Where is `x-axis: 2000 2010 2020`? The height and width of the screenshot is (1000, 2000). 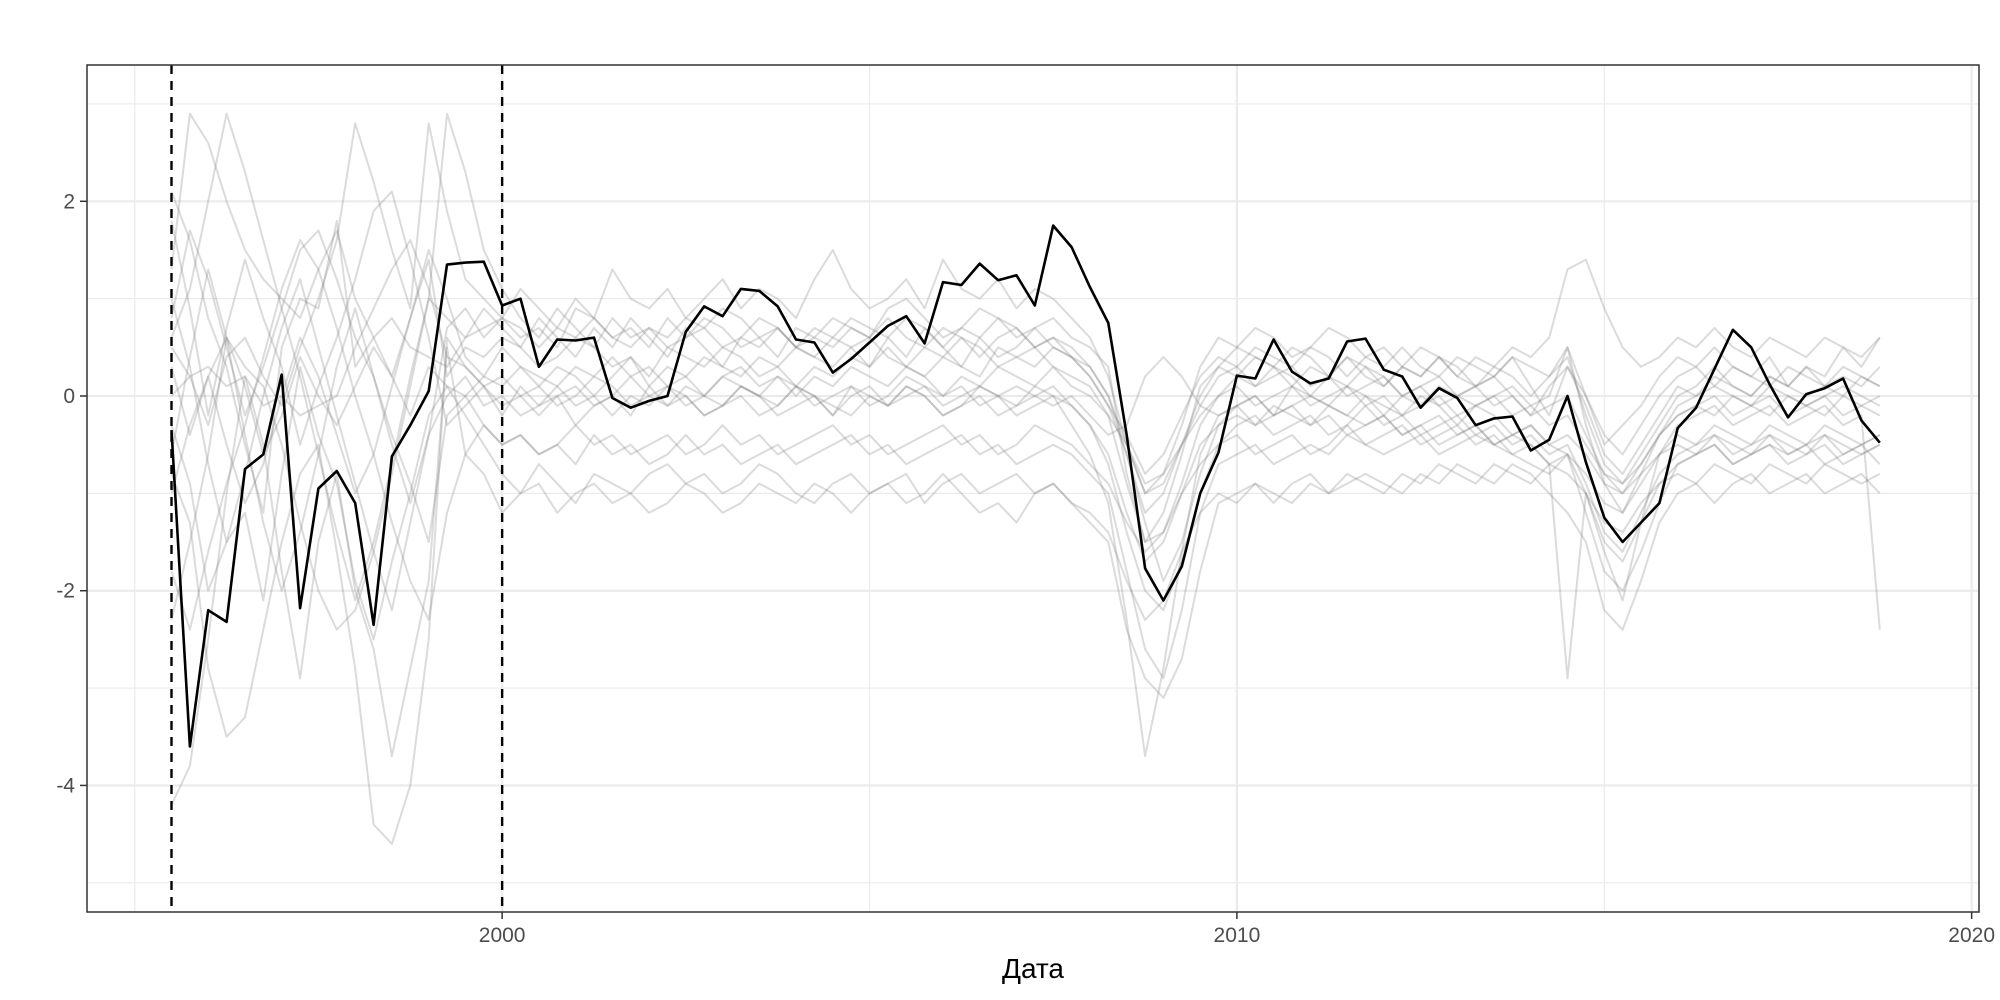 x-axis: 2000 2010 2020 is located at coordinates (1237, 929).